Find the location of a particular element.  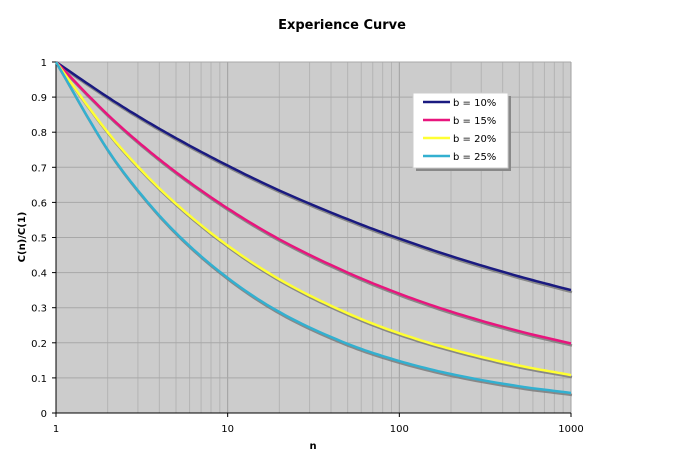

y-tick-label: 0.9 is located at coordinates (39, 98).